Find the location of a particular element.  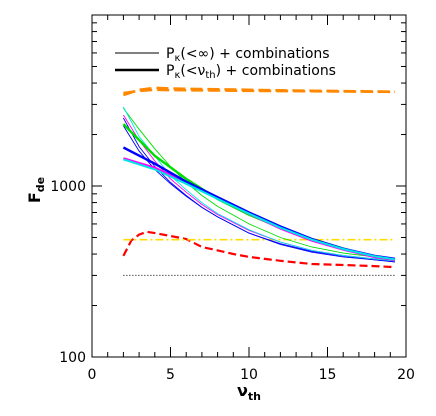

y-tick-label: 100 is located at coordinates (72, 358).